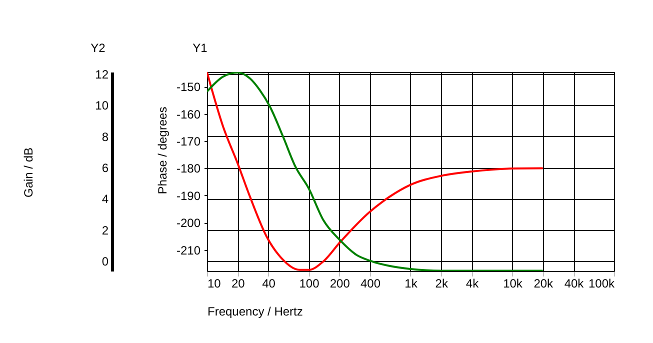  Describe the element at coordinates (574, 283) in the screenshot. I see `x-tick-label: 40k` at that location.